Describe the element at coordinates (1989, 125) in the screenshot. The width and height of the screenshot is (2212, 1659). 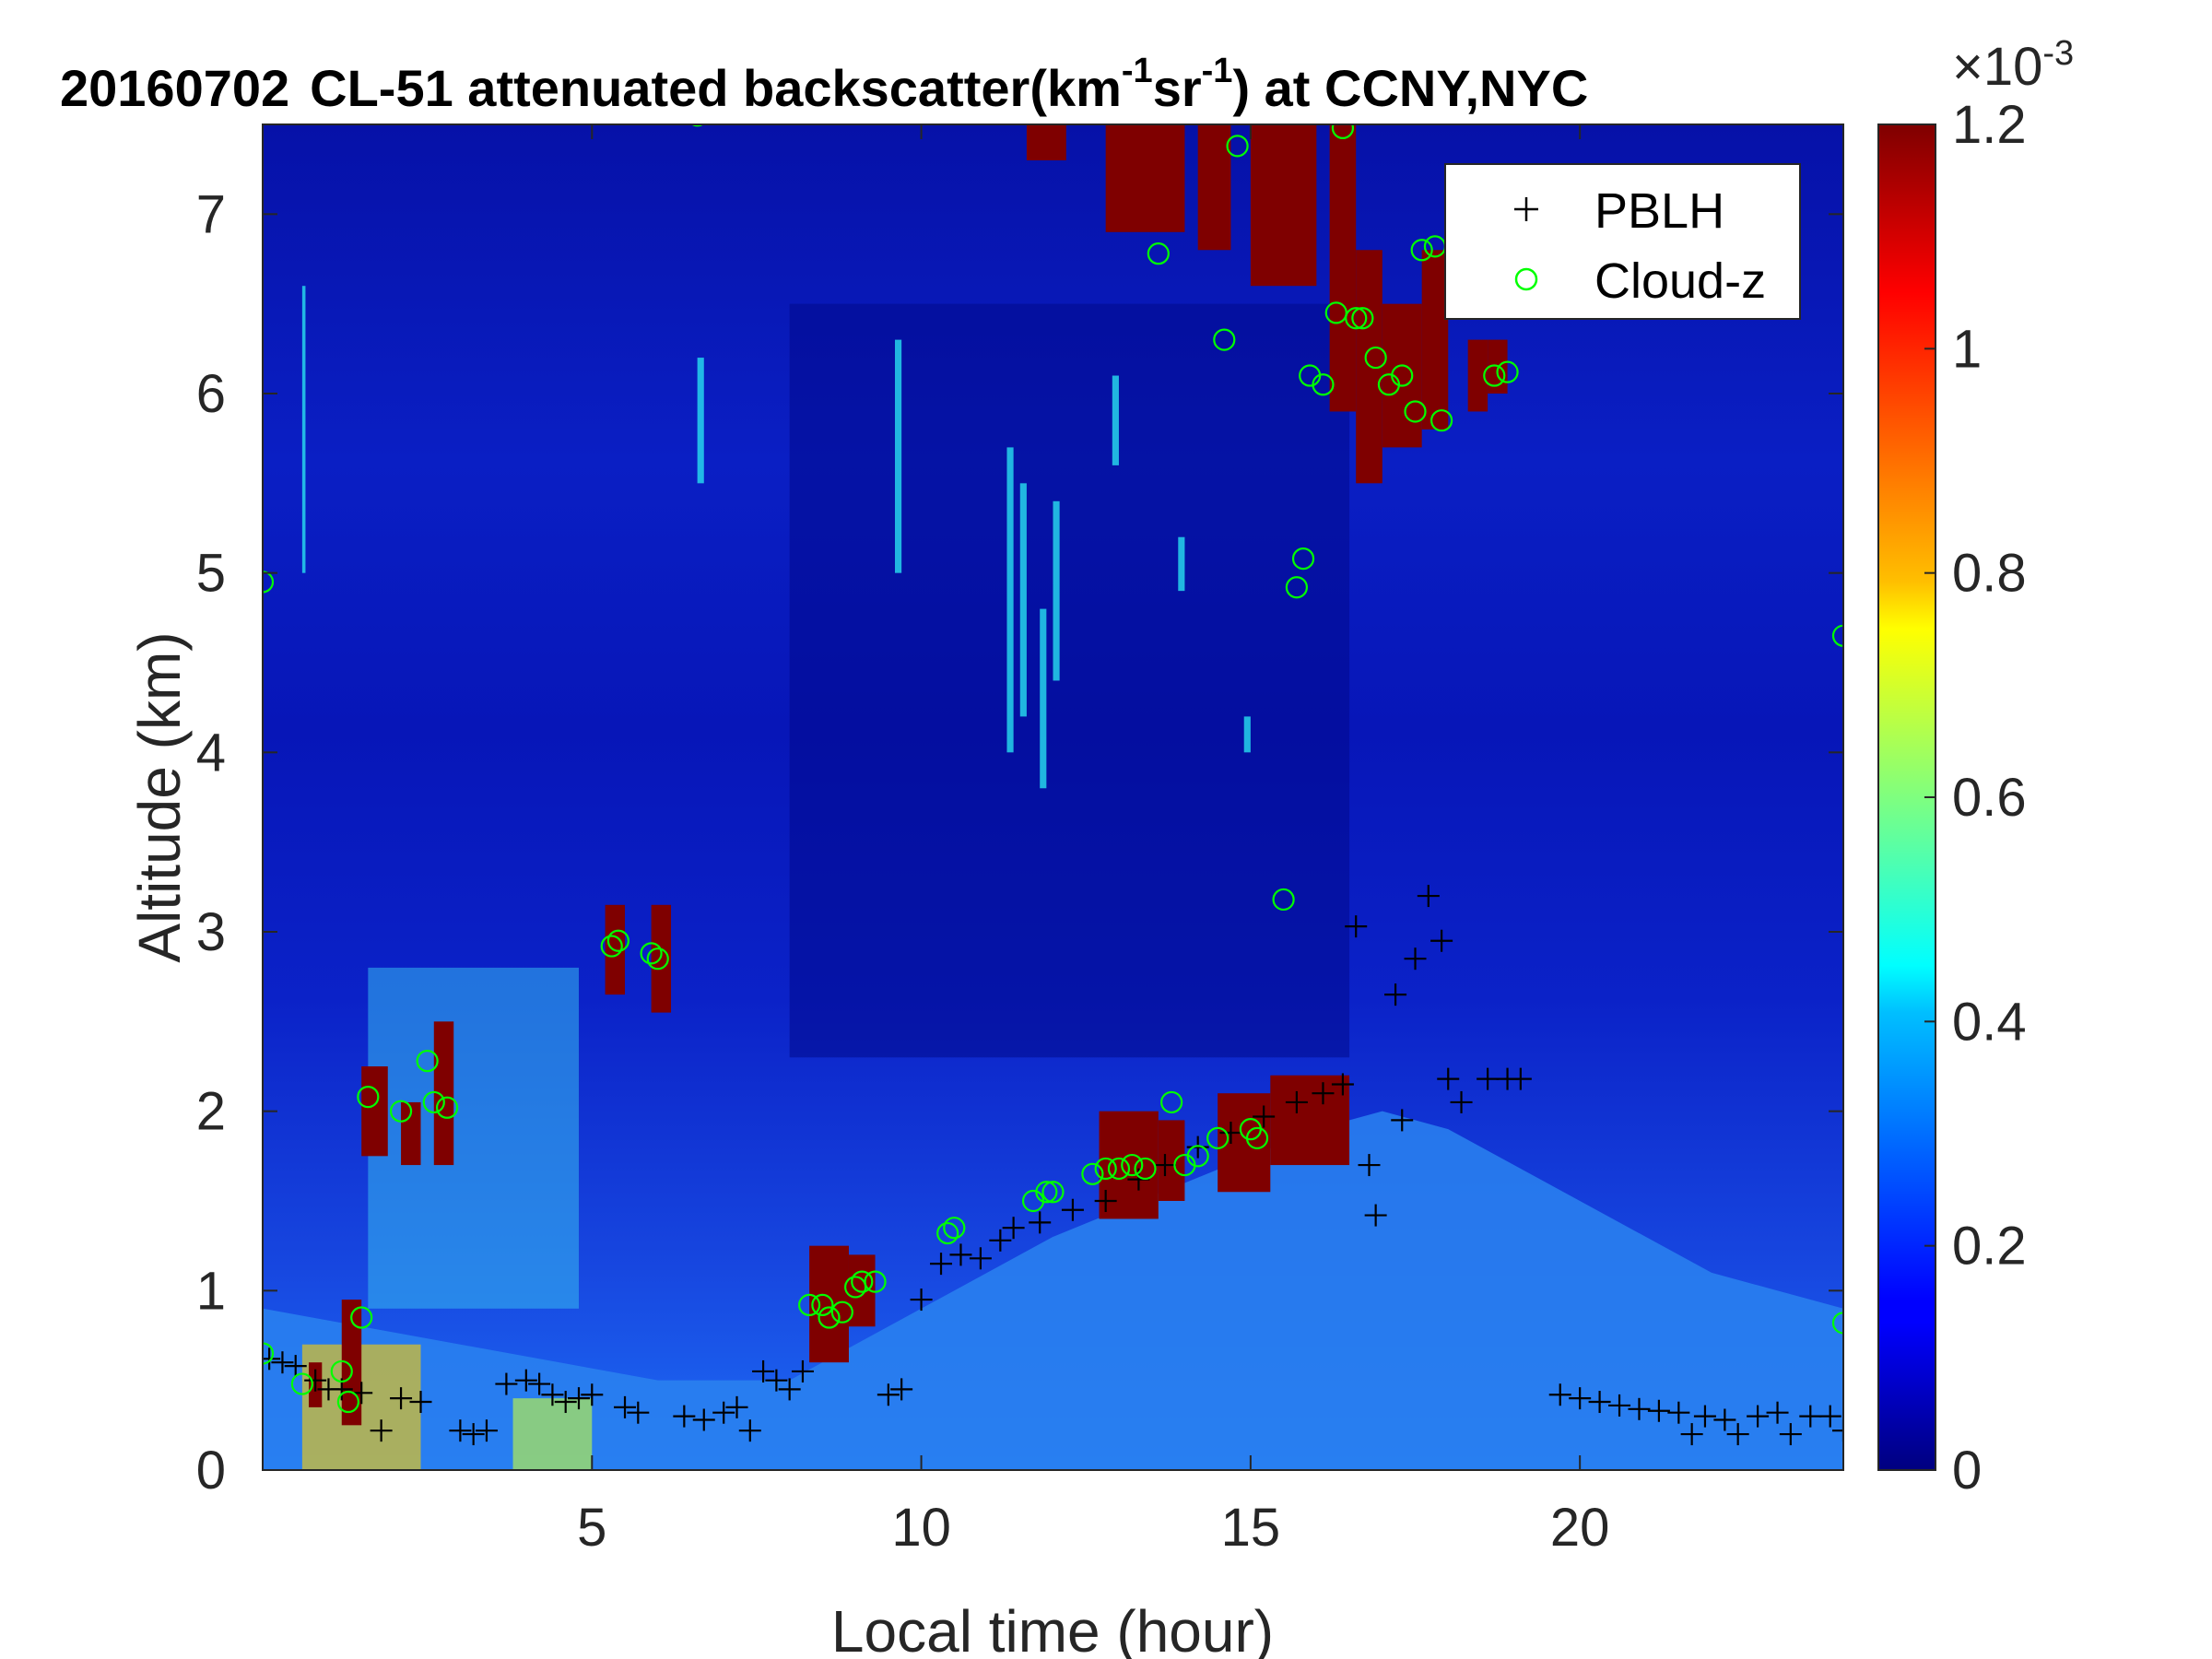
I see `colorbar-tick-label: 1.2` at that location.